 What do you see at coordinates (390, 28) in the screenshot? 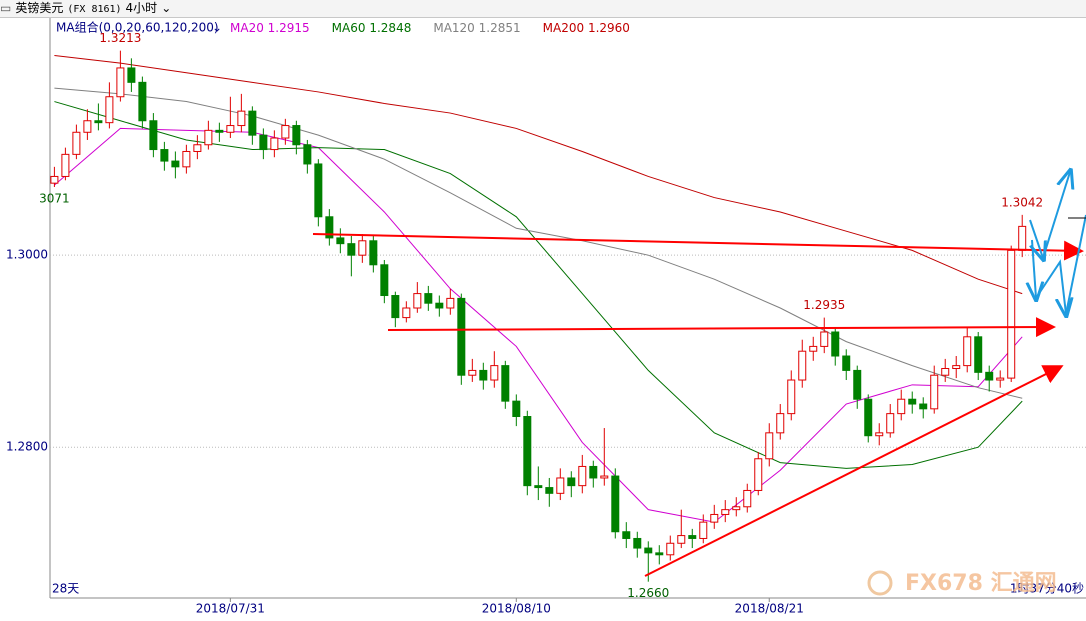
I see `legend-value: 1.2848` at bounding box center [390, 28].